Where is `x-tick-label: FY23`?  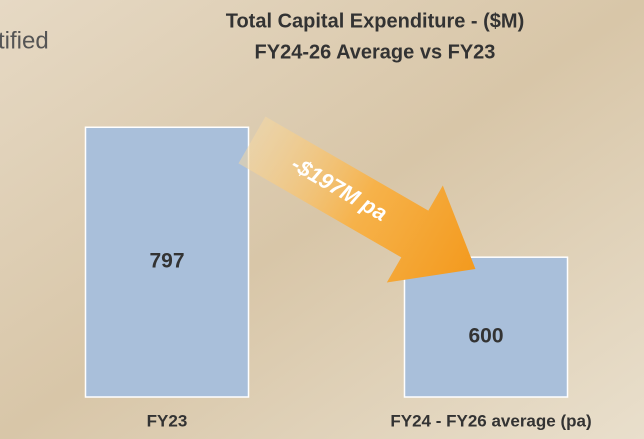
x-tick-label: FY23 is located at coordinates (167, 420).